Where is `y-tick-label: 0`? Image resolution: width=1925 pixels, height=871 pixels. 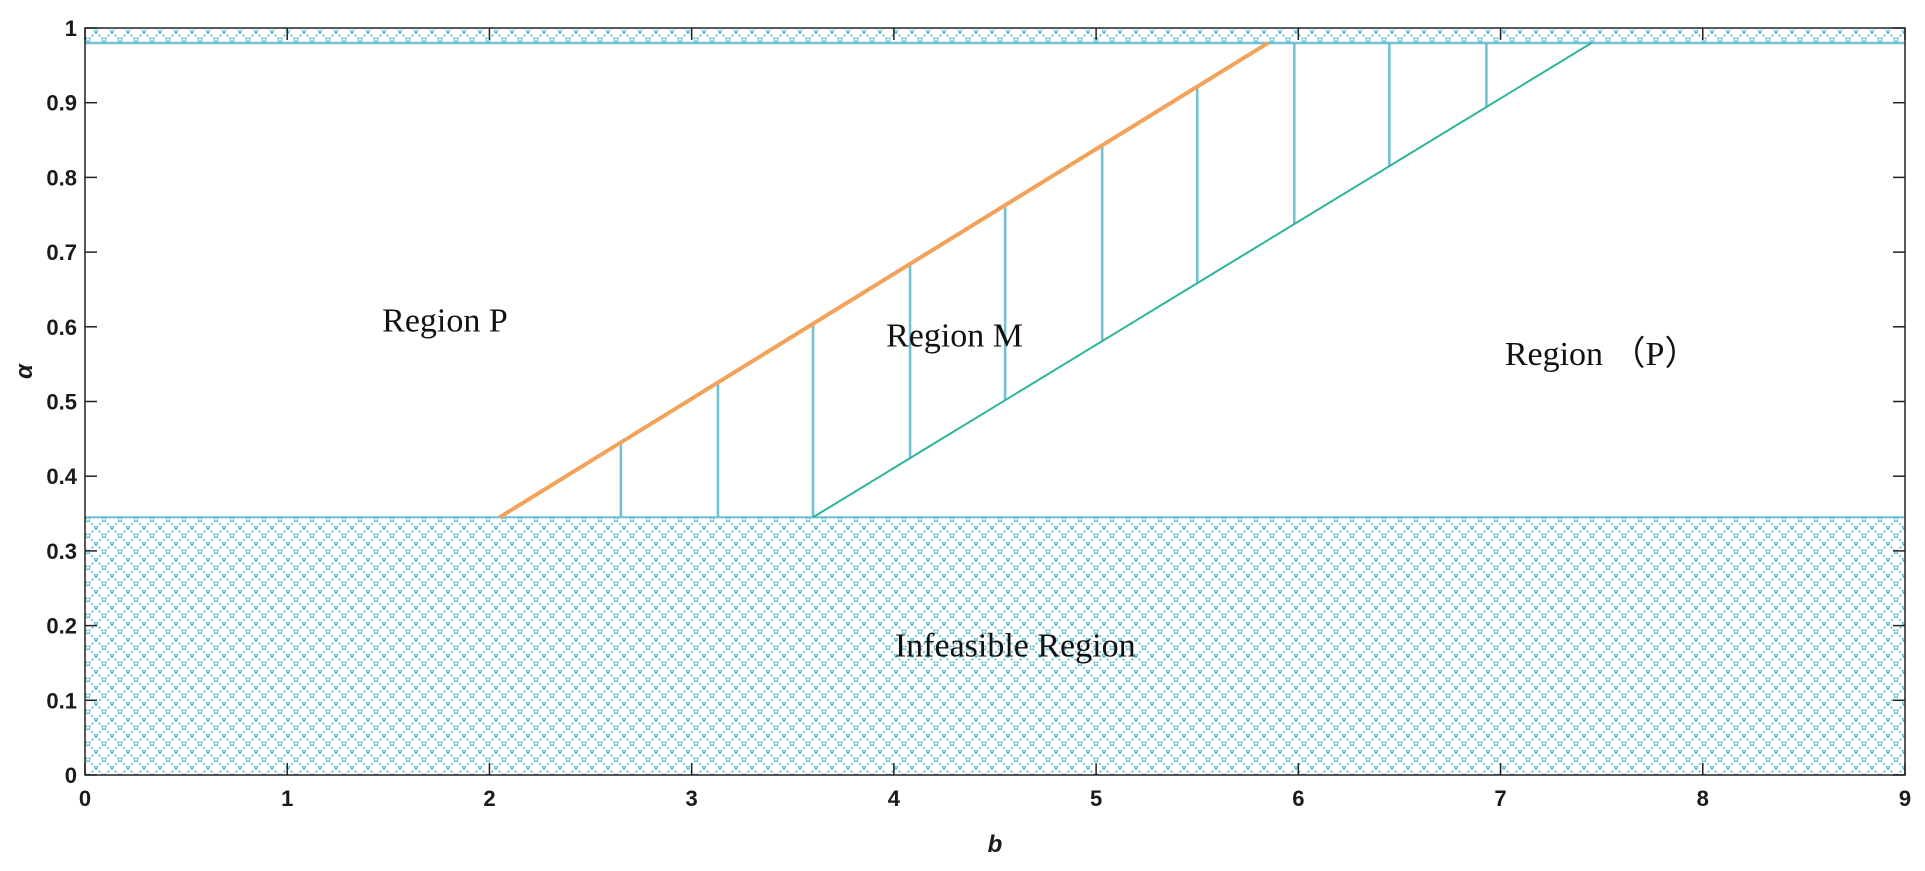 y-tick-label: 0 is located at coordinates (71, 775).